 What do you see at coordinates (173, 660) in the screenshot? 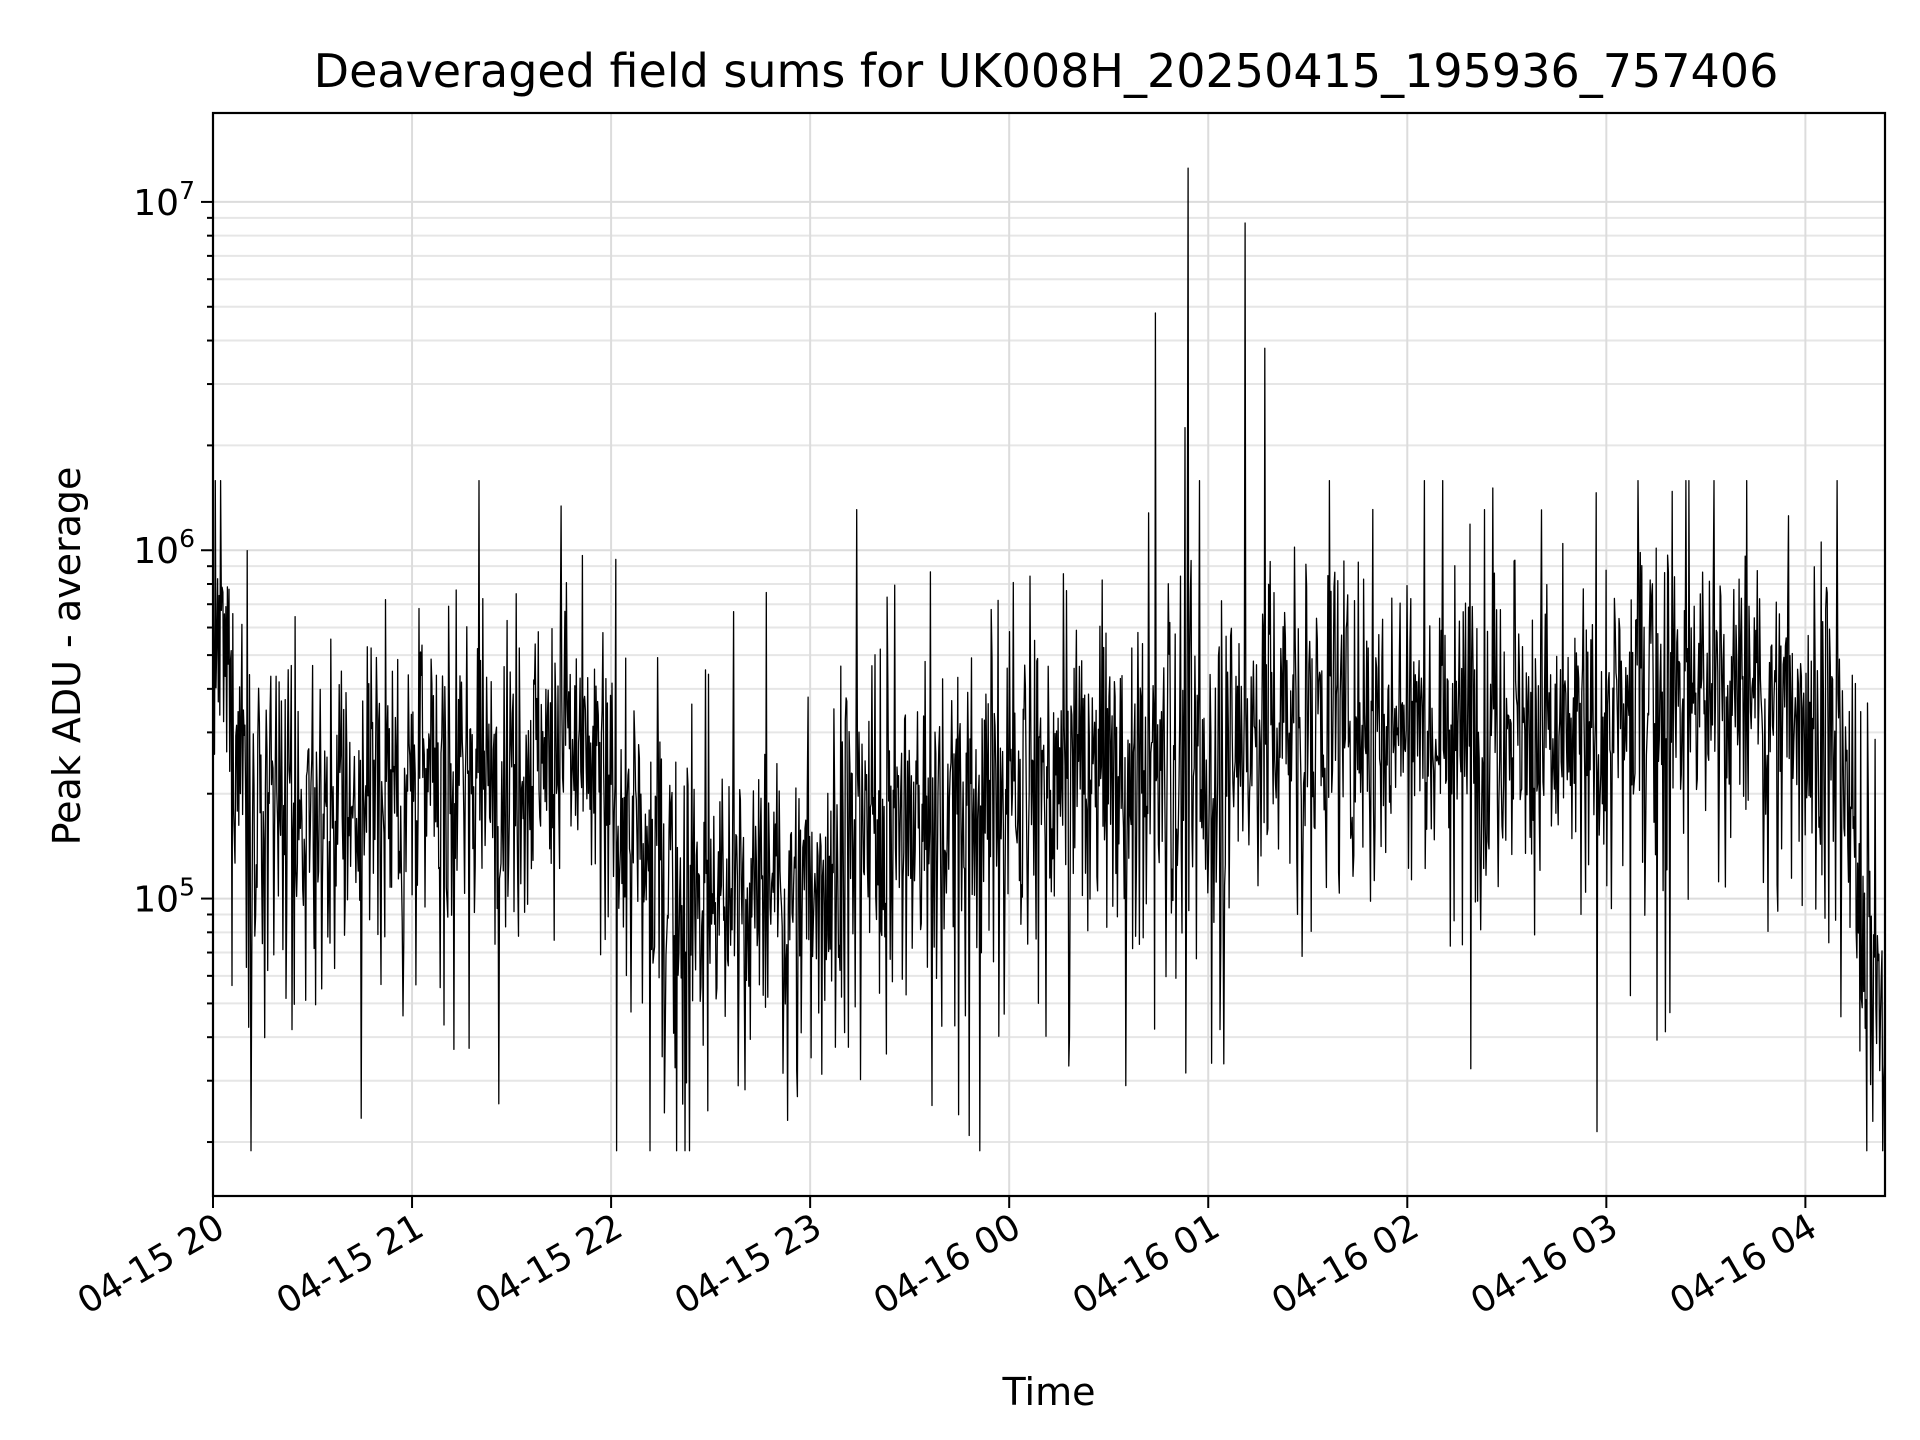
I see `y-axis: 10⁵ 10⁶ 10⁷` at bounding box center [173, 660].